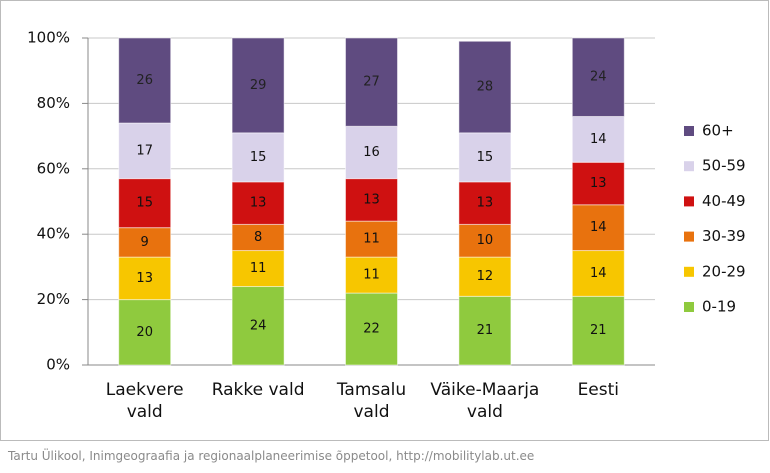  What do you see at coordinates (724, 236) in the screenshot?
I see `legend-label: 30-39` at bounding box center [724, 236].